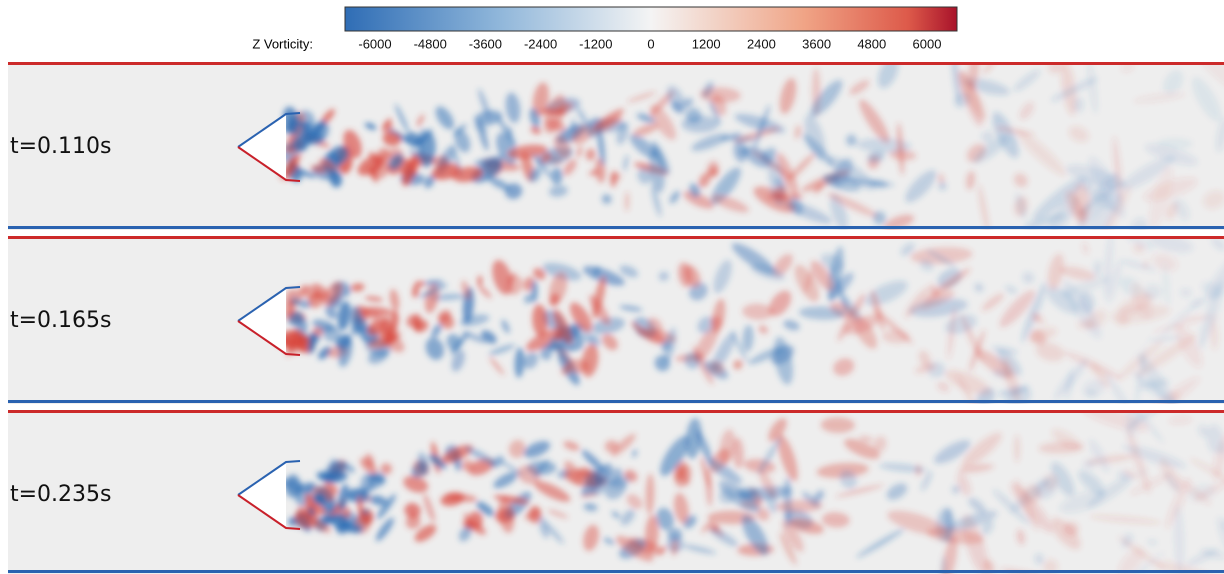  I want to click on colorbar-tick-label: -1200, so click(595, 43).